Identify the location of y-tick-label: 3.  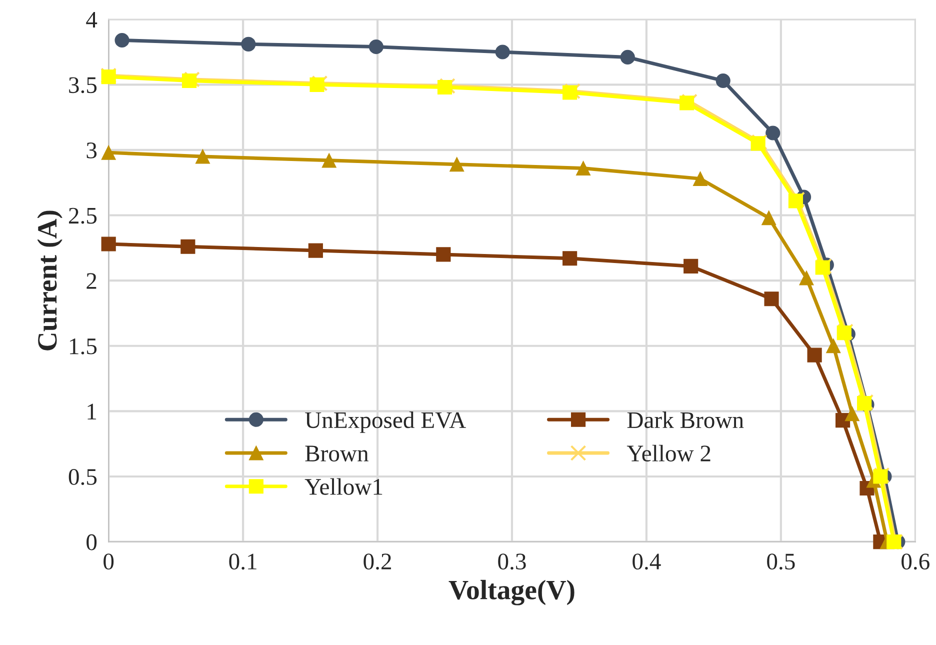
(91, 150).